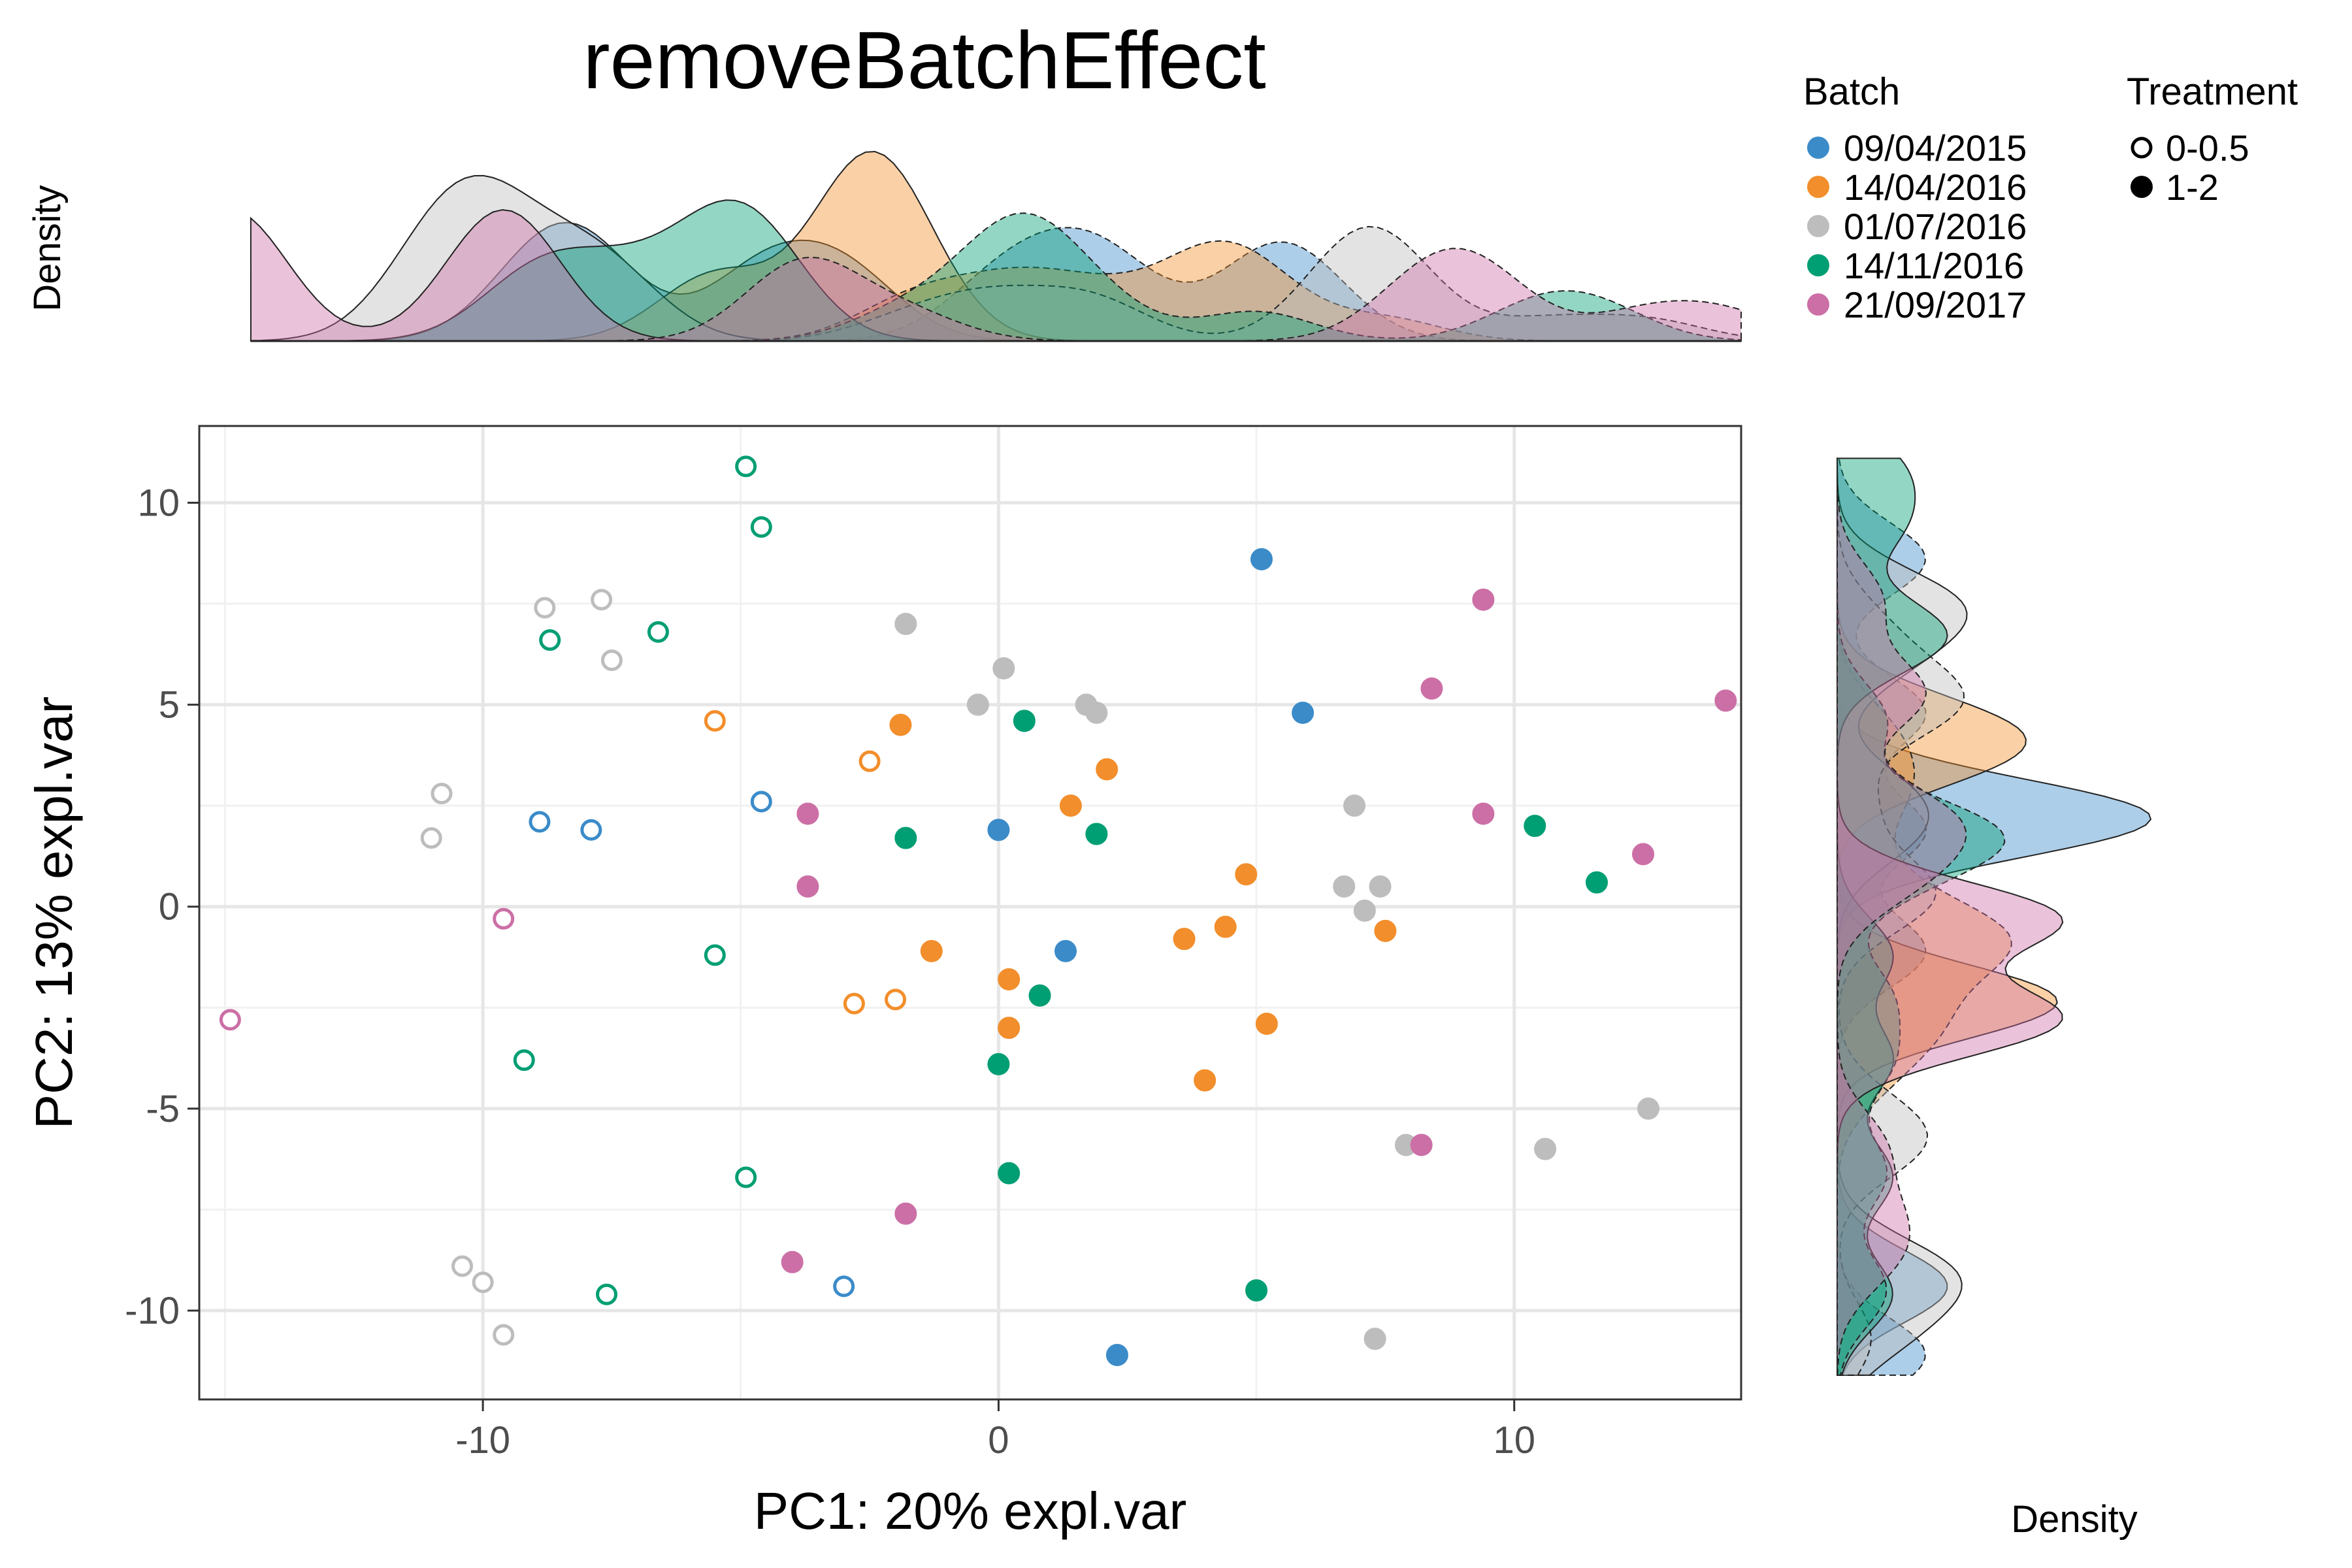  Describe the element at coordinates (54, 913) in the screenshot. I see `y-axis-label: PC2: 13% expl.var` at that location.